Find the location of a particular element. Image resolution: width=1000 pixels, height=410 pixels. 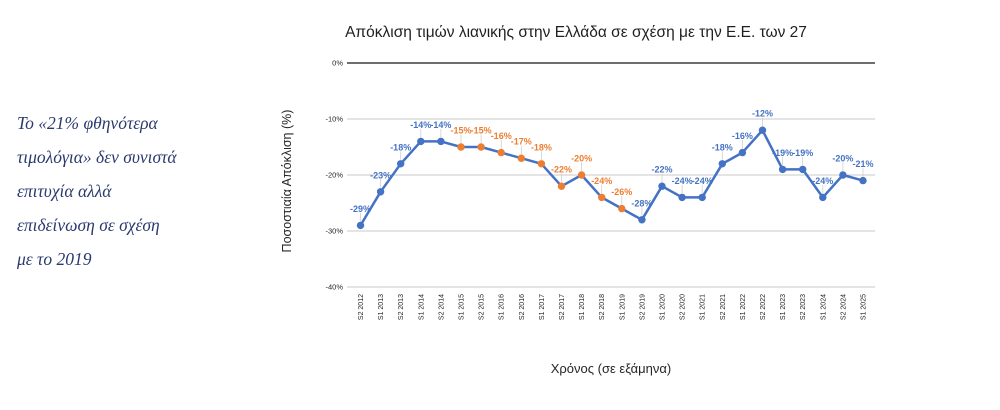

x-tick-label: S1 2019 is located at coordinates (622, 307).